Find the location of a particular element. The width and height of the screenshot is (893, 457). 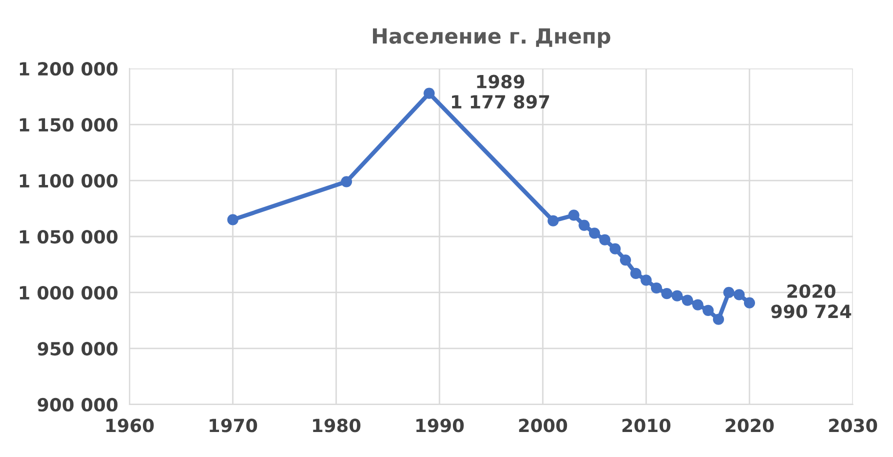

y-tick-label: 1 000 000 is located at coordinates (69, 293).